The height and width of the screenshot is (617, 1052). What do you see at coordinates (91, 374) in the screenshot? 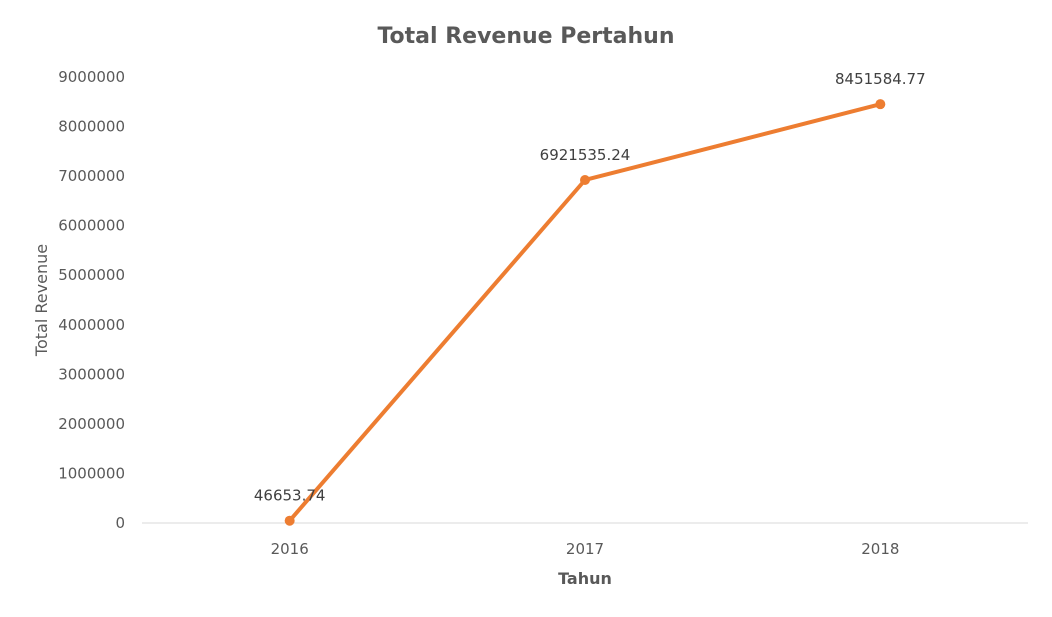
I see `y-tick-label: 3000000` at bounding box center [91, 374].